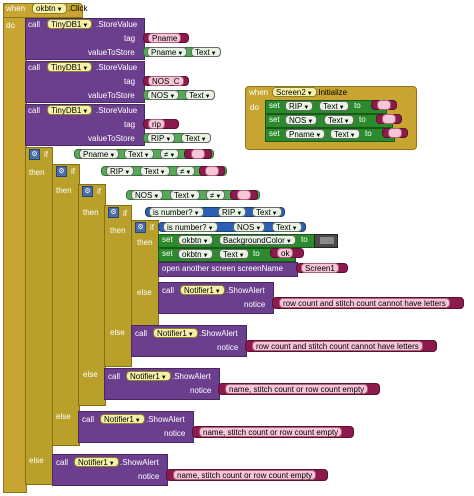 The image size is (474, 496). What do you see at coordinates (305, 134) in the screenshot?
I see `pname-dropdown-init: Pname▼` at bounding box center [305, 134].